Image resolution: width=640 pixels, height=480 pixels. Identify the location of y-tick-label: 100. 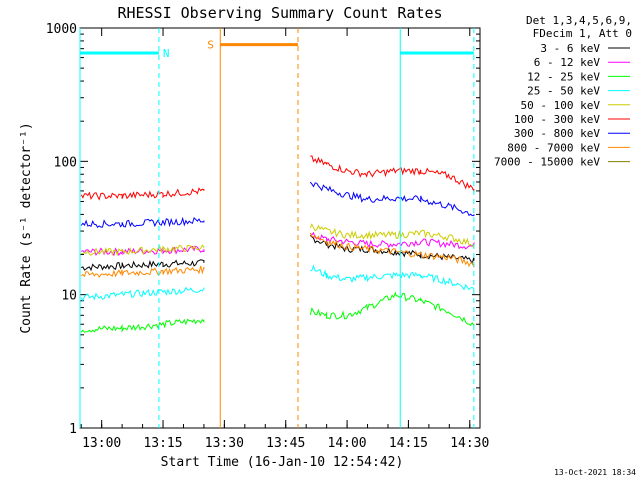
(65, 162).